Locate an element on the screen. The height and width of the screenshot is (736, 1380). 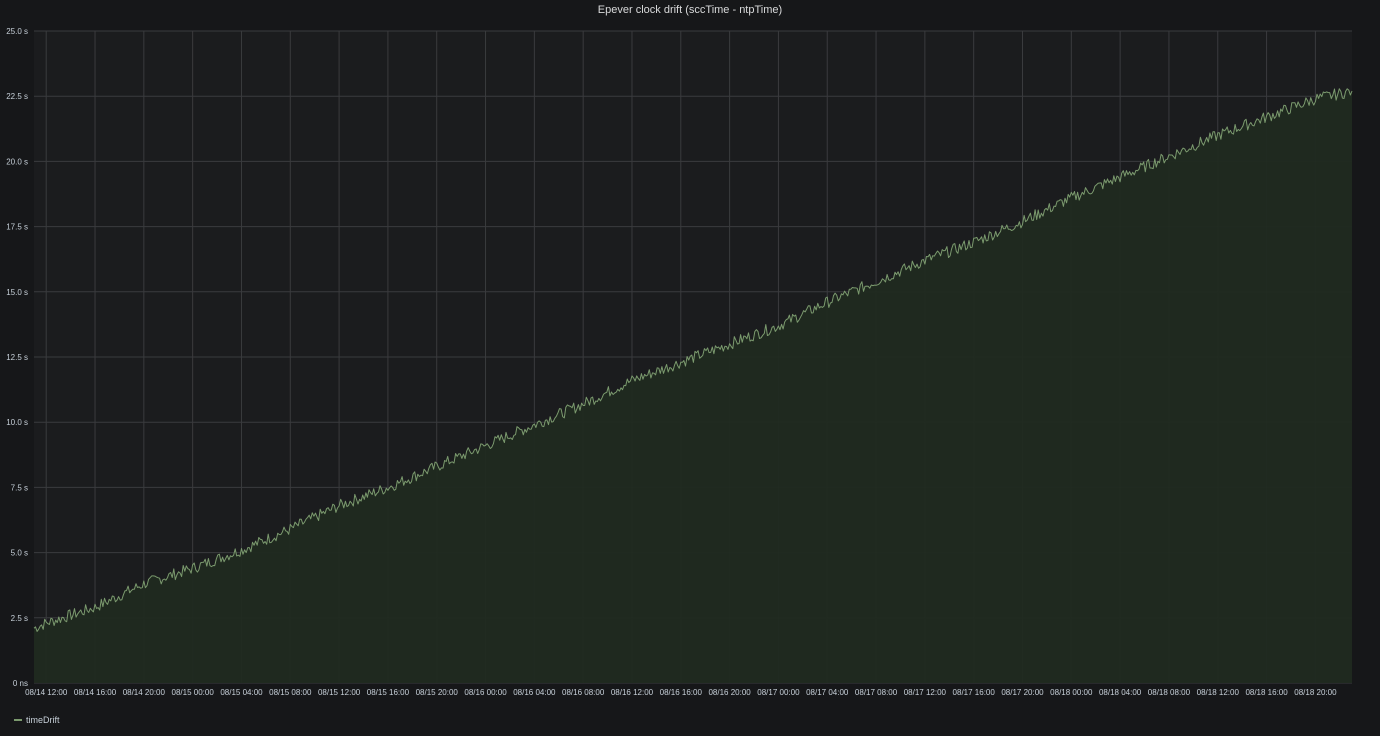
x-tick-label: 08/15 12:00 is located at coordinates (339, 692).